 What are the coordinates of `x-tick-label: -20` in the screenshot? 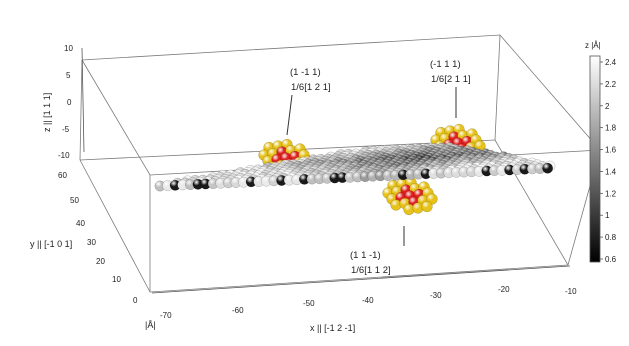 It's located at (504, 289).